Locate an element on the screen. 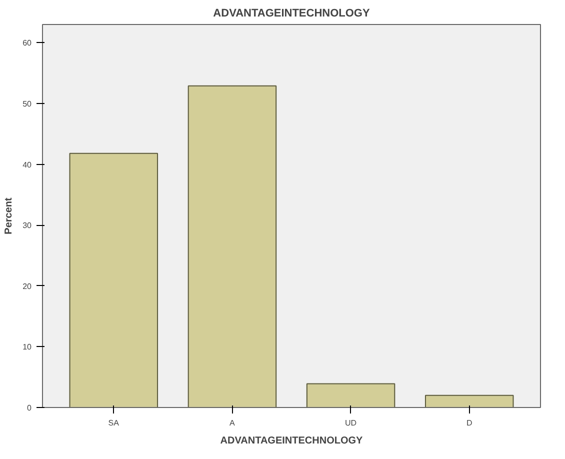  x-tick-label: UD is located at coordinates (351, 423).